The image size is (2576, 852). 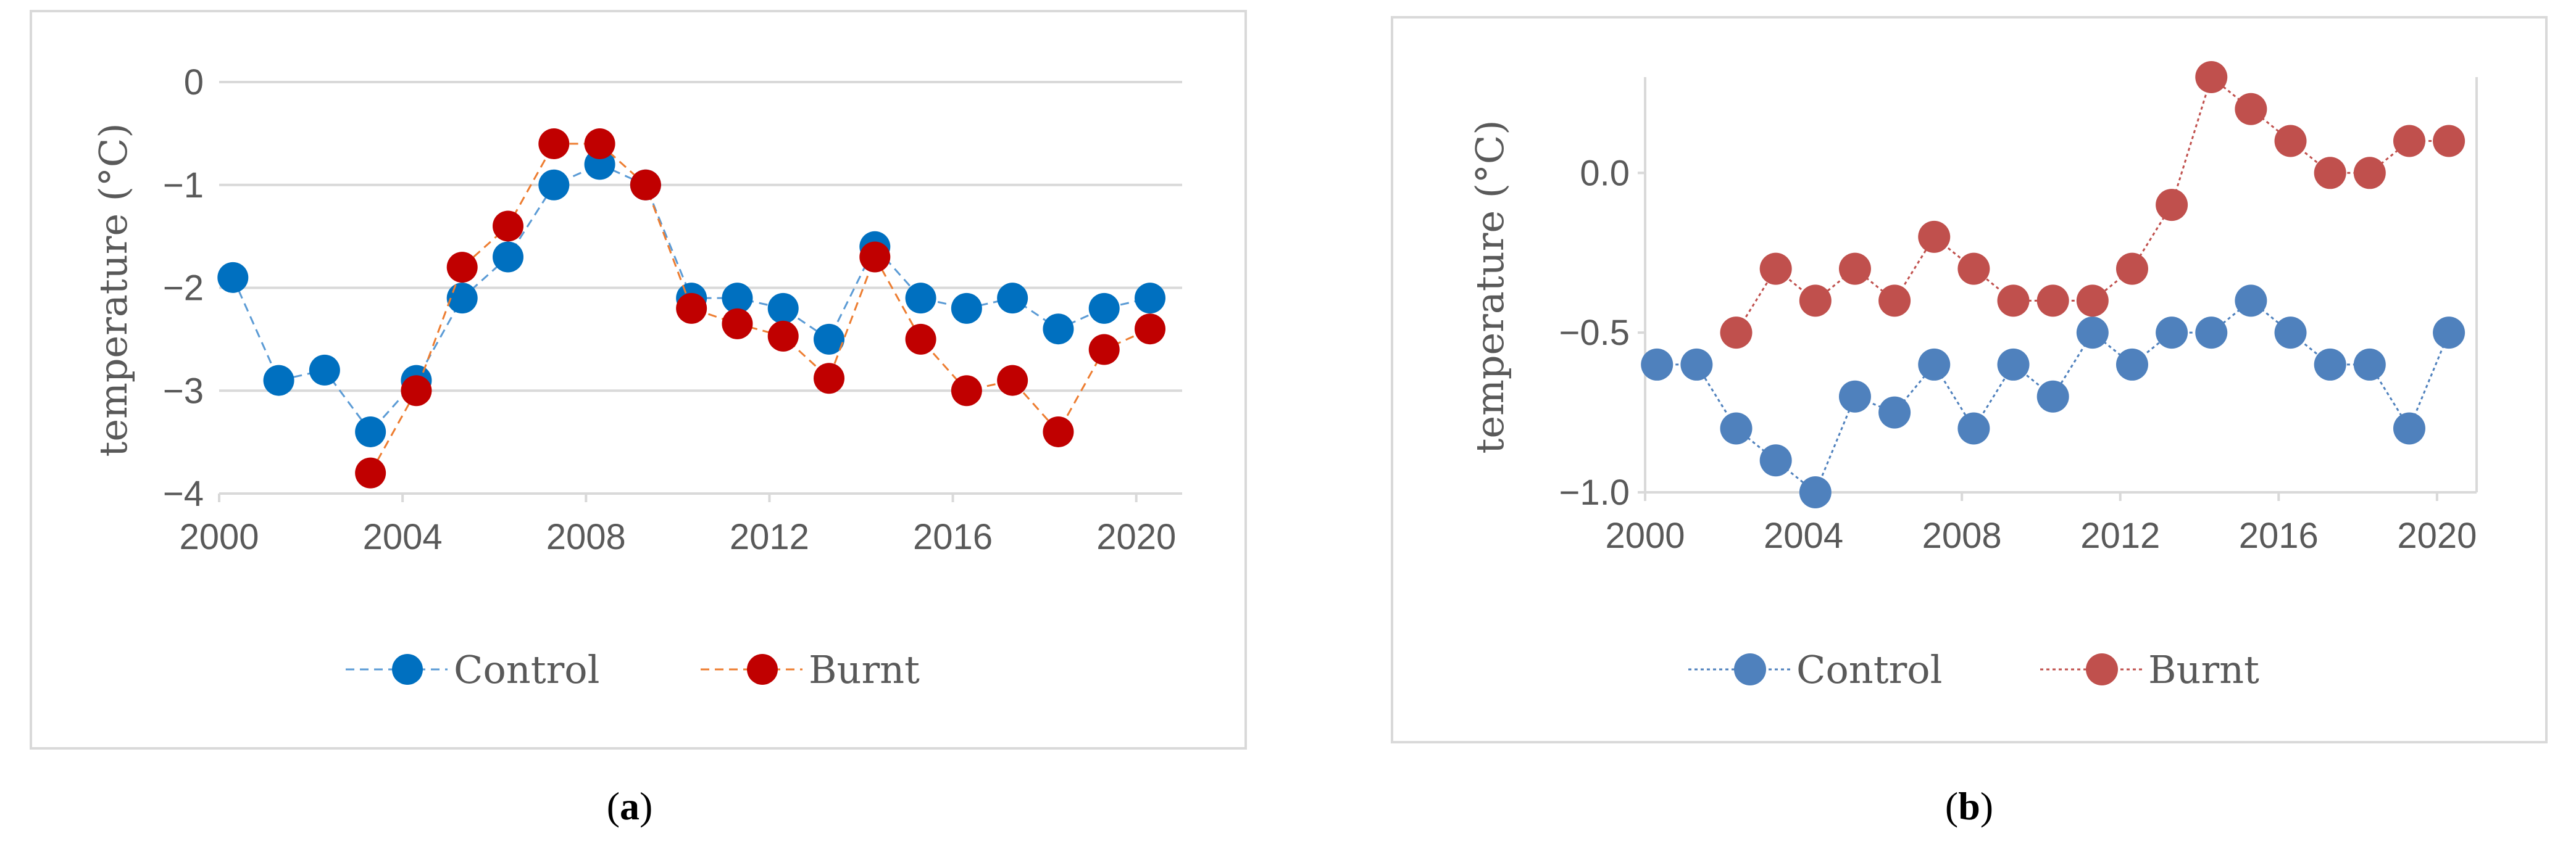 What do you see at coordinates (114, 290) in the screenshot?
I see `chart-a-y-axis-label: temperature (°C)` at bounding box center [114, 290].